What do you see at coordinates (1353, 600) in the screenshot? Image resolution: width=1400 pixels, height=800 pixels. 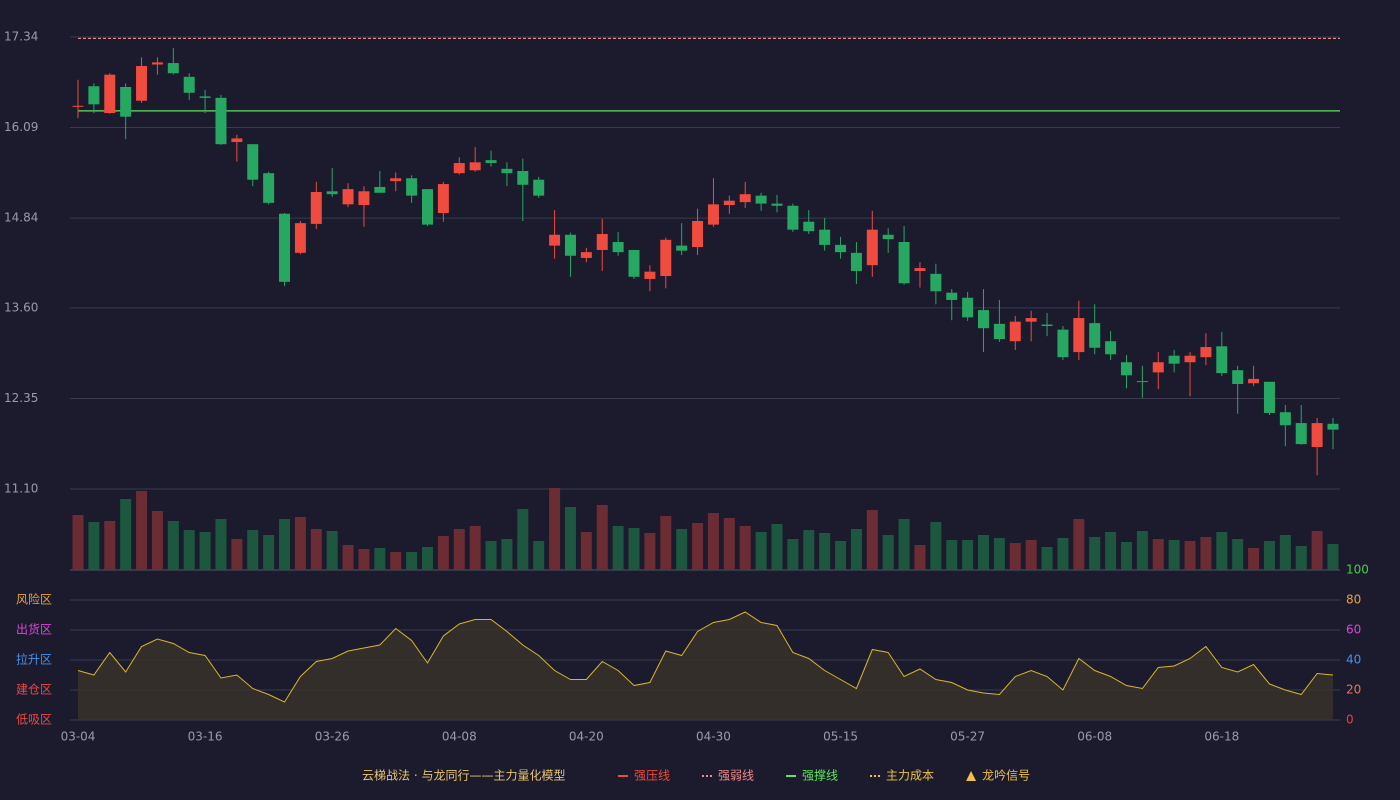 I see `y2-tick-label: 80` at bounding box center [1353, 600].